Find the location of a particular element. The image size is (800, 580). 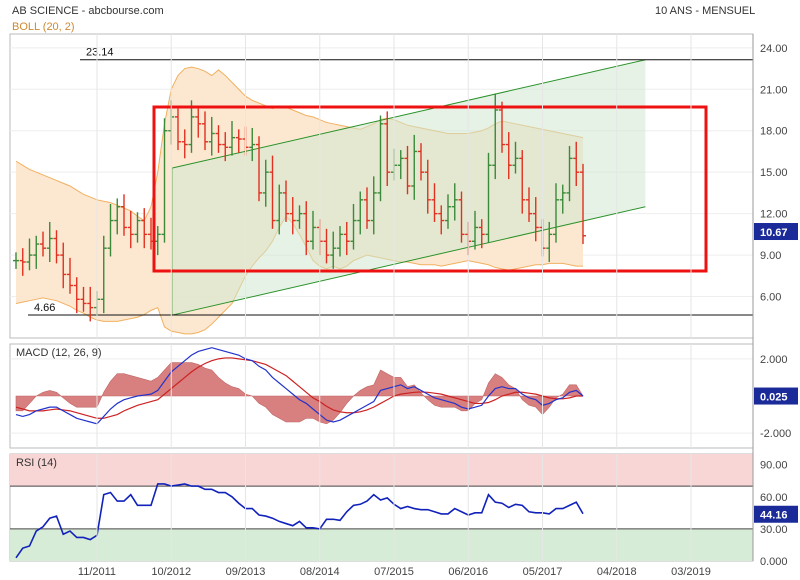

macd-value-label: 0.025 is located at coordinates (774, 398).